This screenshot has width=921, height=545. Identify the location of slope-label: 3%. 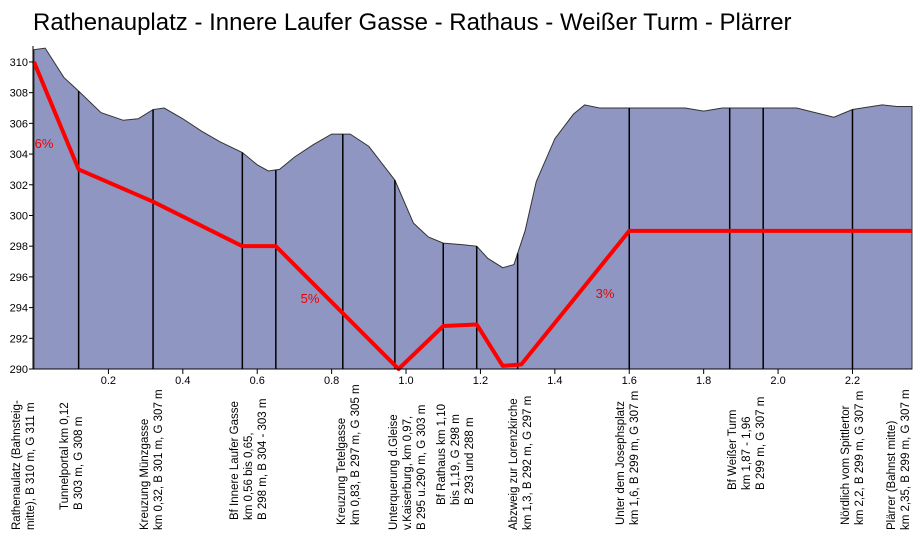
(605, 293).